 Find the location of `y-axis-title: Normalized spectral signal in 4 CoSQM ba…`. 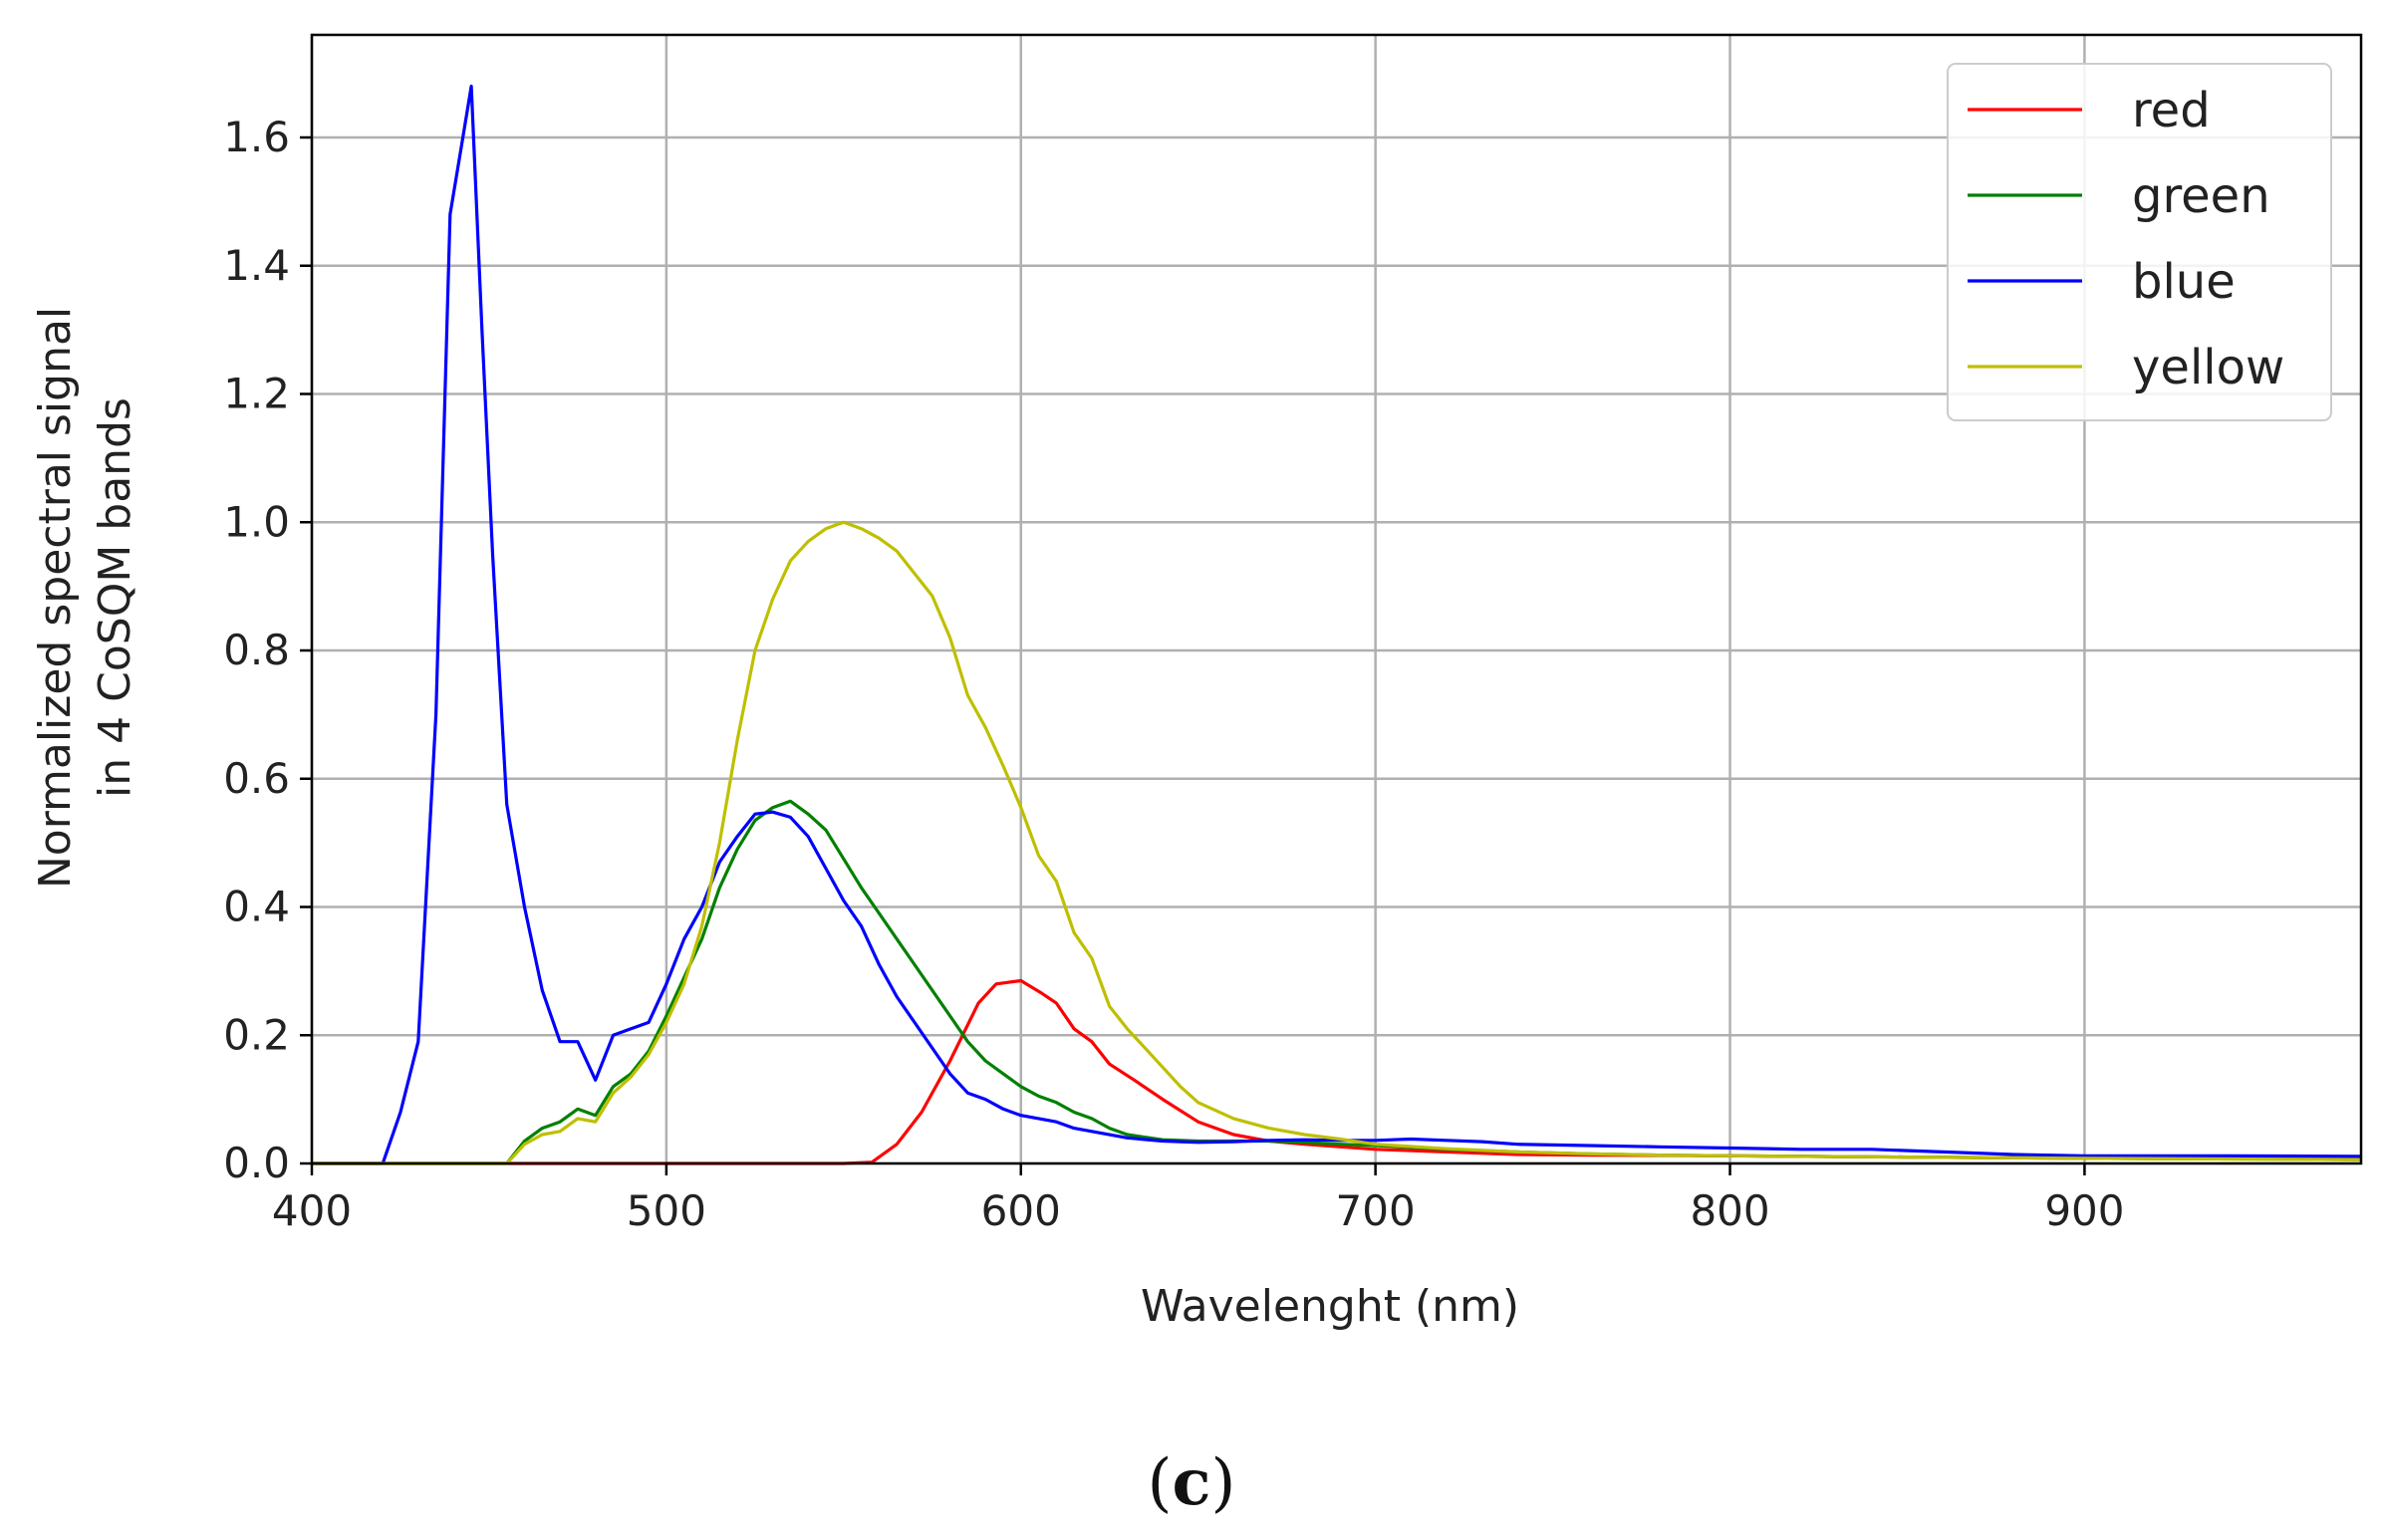

y-axis-title: Normalized spectral signal in 4 CoSQM ba… is located at coordinates (85, 598).